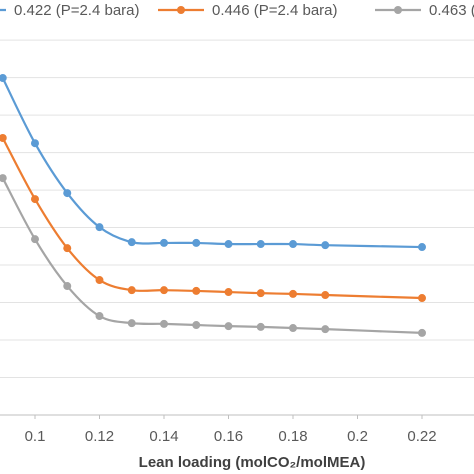 This screenshot has width=474, height=474. Describe the element at coordinates (421, 436) in the screenshot. I see `x-tick-label: 0.22` at that location.